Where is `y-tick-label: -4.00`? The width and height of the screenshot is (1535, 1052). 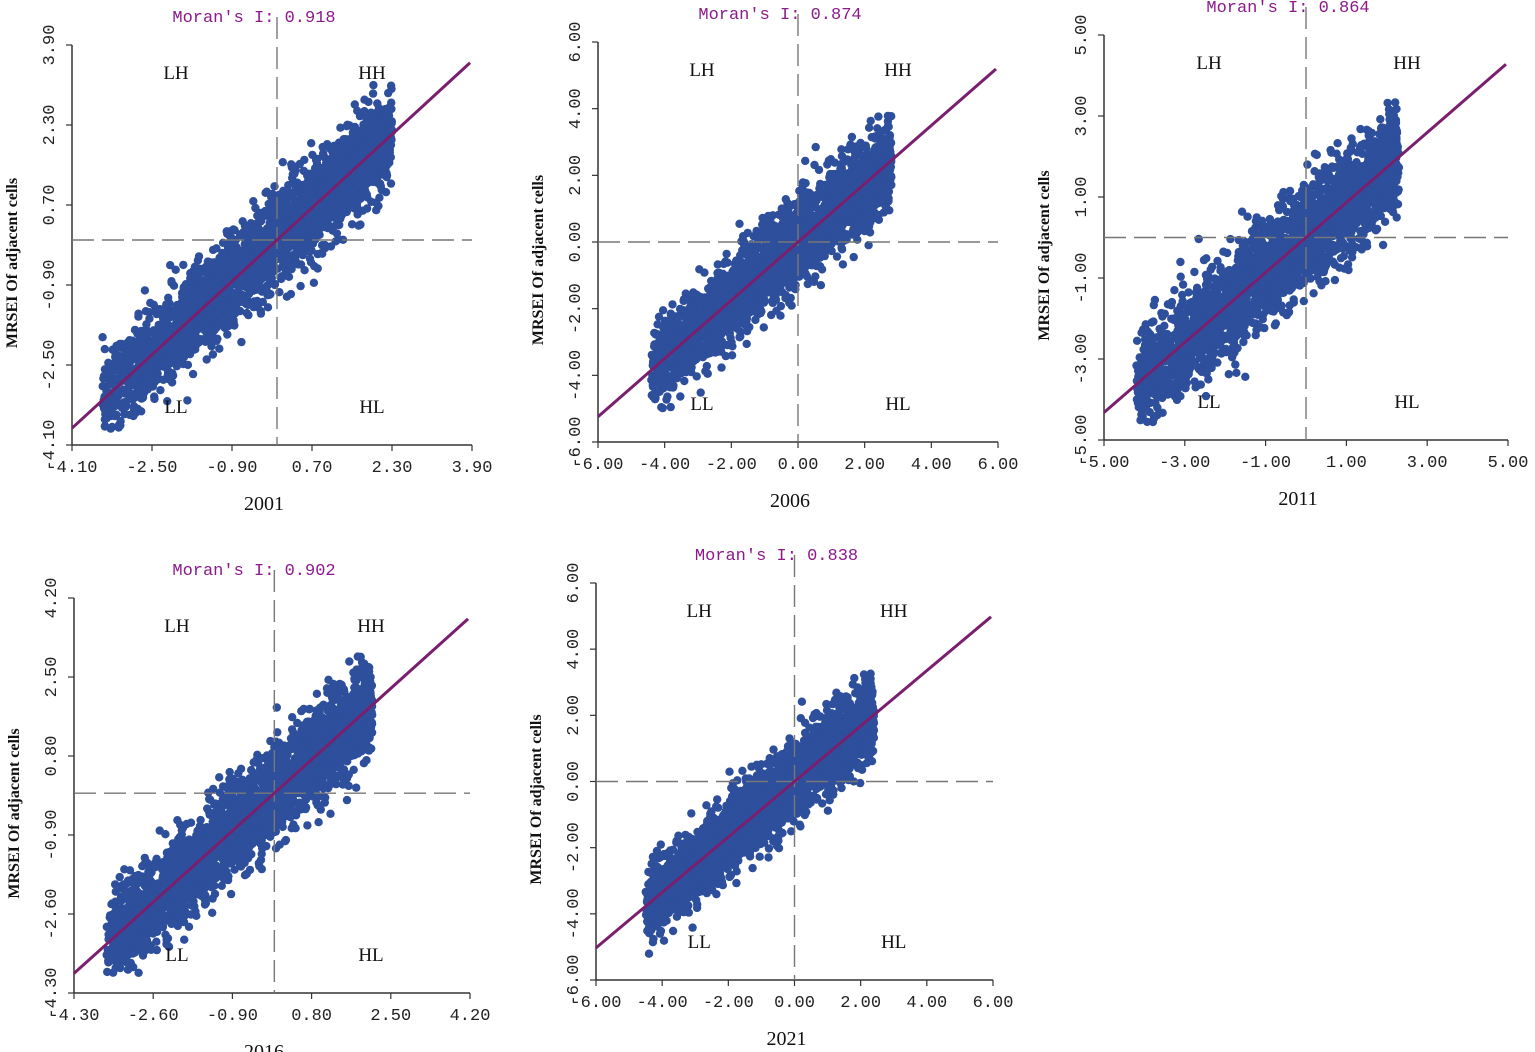
y-tick-label: -4.00 is located at coordinates (576, 375).